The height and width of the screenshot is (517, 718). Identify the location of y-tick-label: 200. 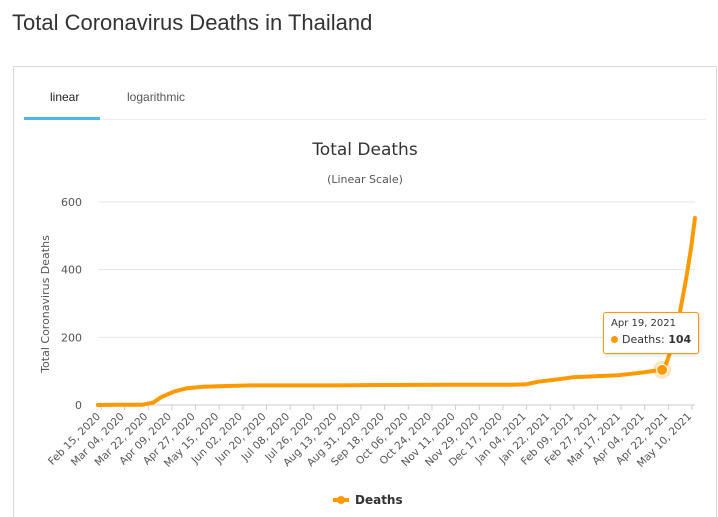
(71, 337).